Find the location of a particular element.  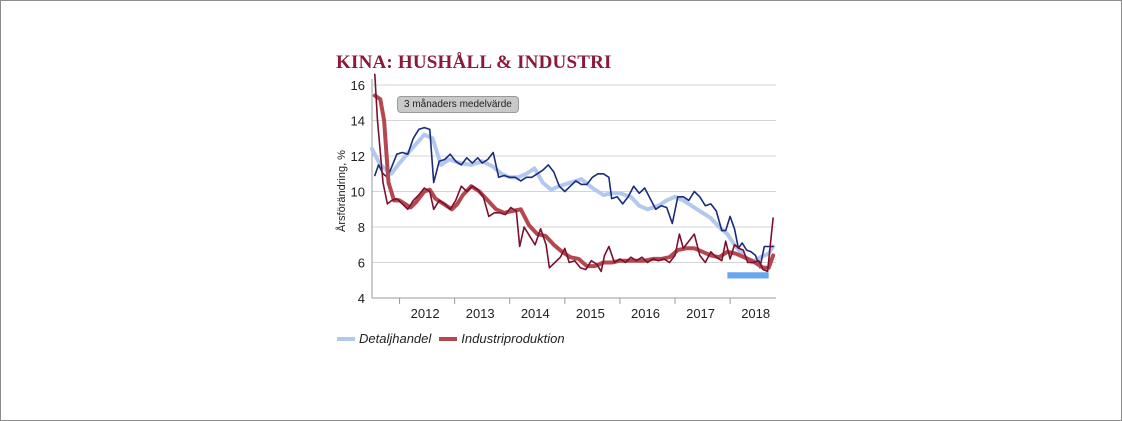

legend-label-detaljhandel: Detaljhandel is located at coordinates (395, 338).